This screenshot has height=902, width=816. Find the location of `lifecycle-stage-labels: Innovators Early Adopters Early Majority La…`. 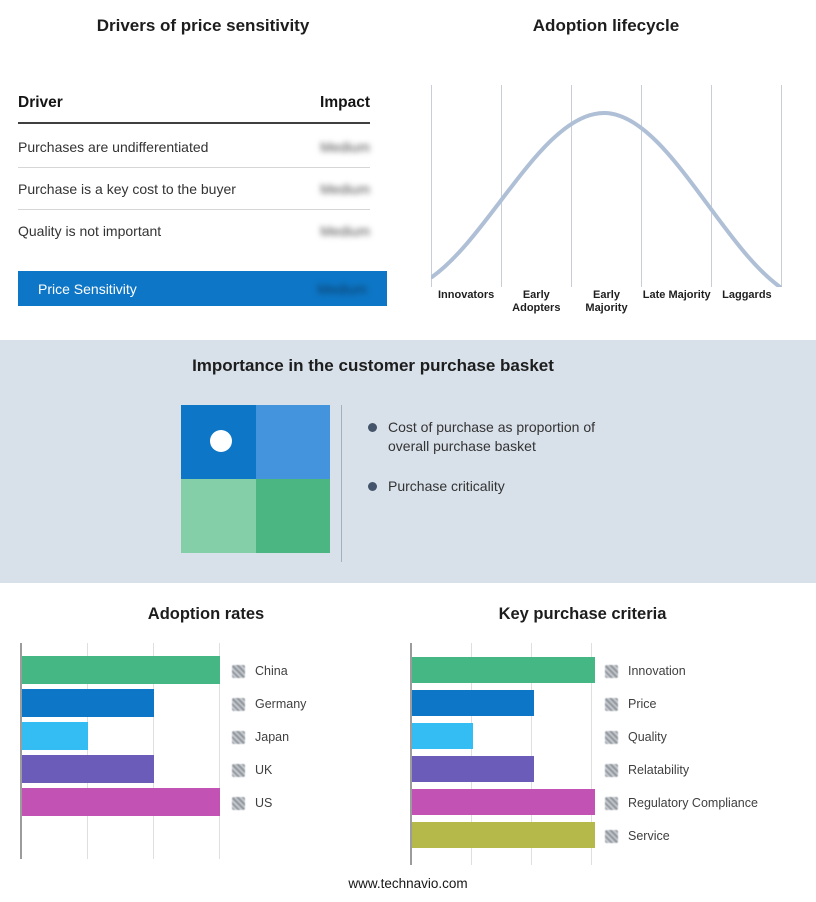

lifecycle-stage-labels: Innovators Early Adopters Early Majority La… is located at coordinates (606, 302).